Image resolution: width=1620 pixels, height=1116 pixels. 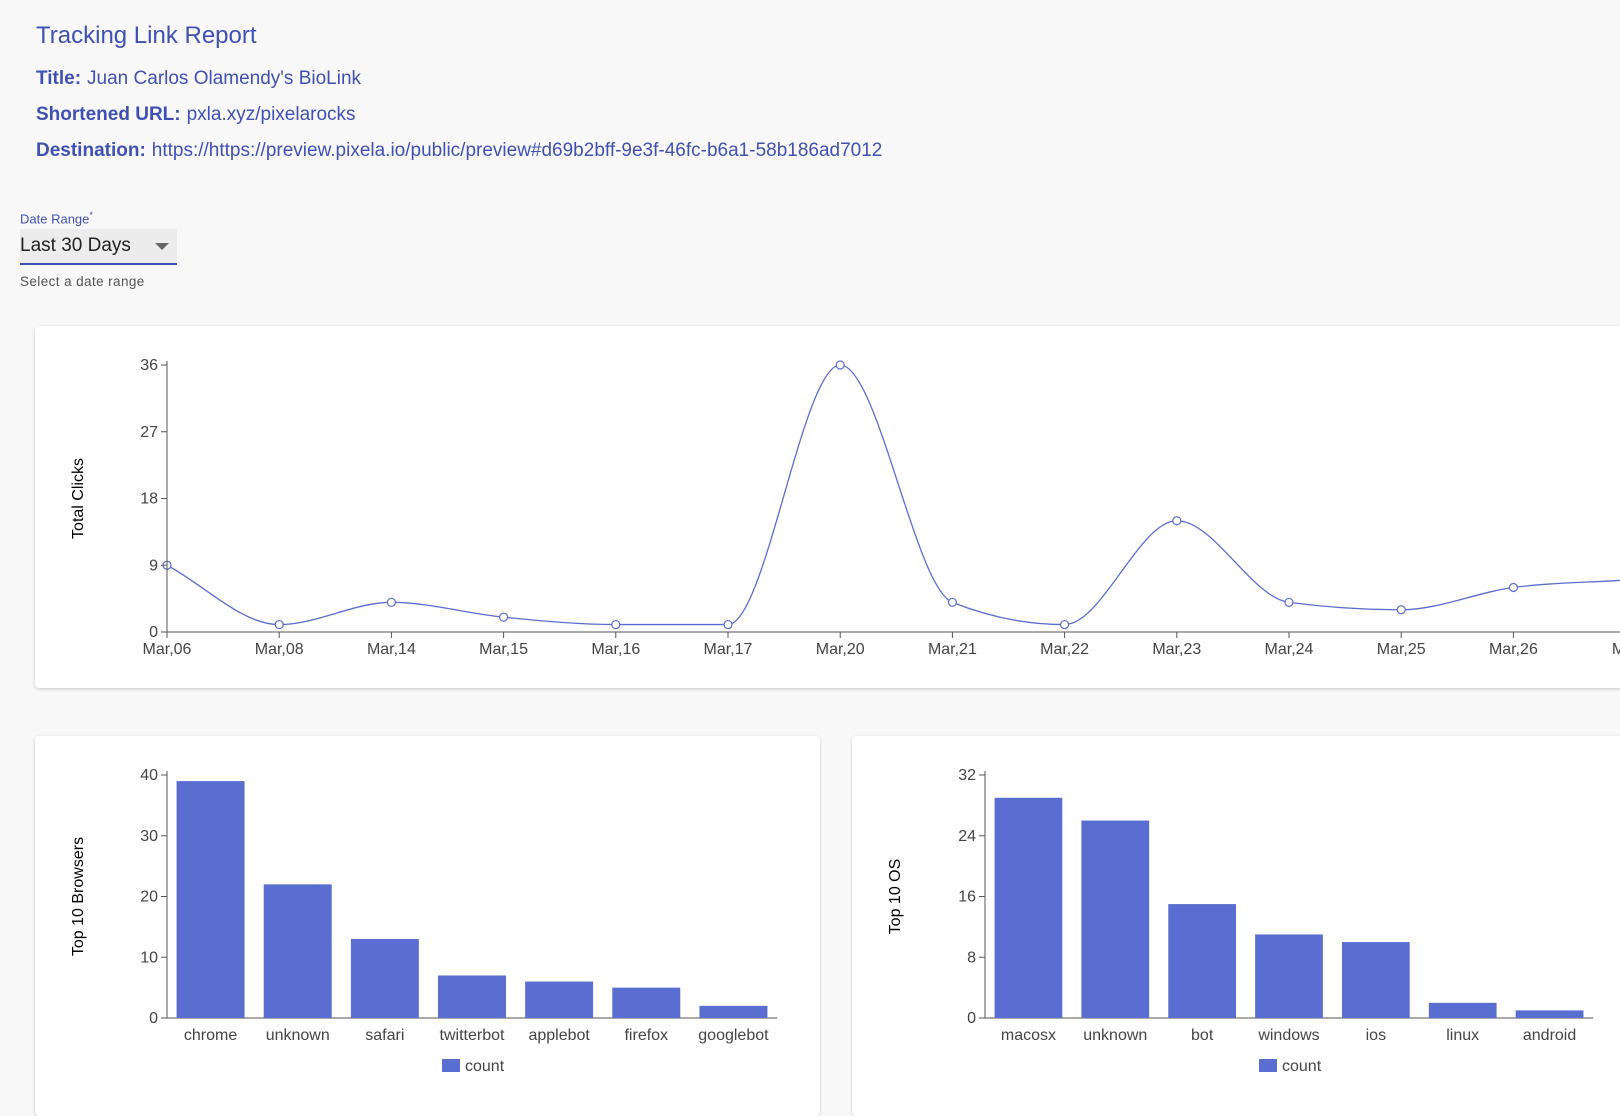 What do you see at coordinates (91, 150) in the screenshot?
I see `field-label: Destination:` at bounding box center [91, 150].